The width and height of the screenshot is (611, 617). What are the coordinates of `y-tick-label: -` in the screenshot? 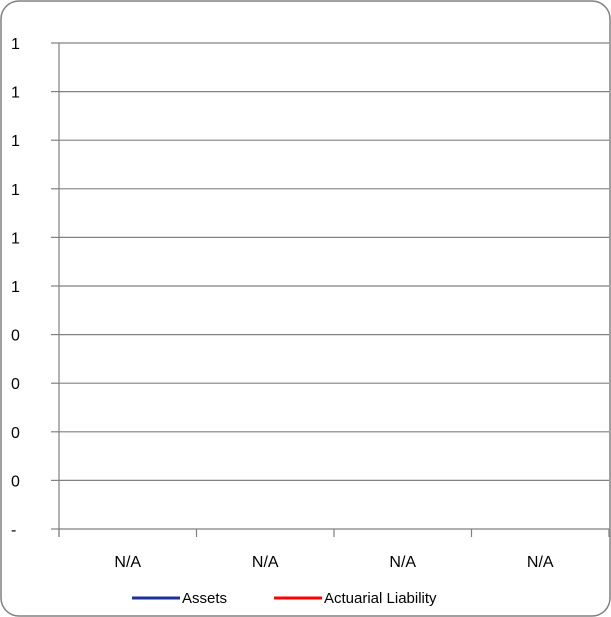 It's located at (13, 530).